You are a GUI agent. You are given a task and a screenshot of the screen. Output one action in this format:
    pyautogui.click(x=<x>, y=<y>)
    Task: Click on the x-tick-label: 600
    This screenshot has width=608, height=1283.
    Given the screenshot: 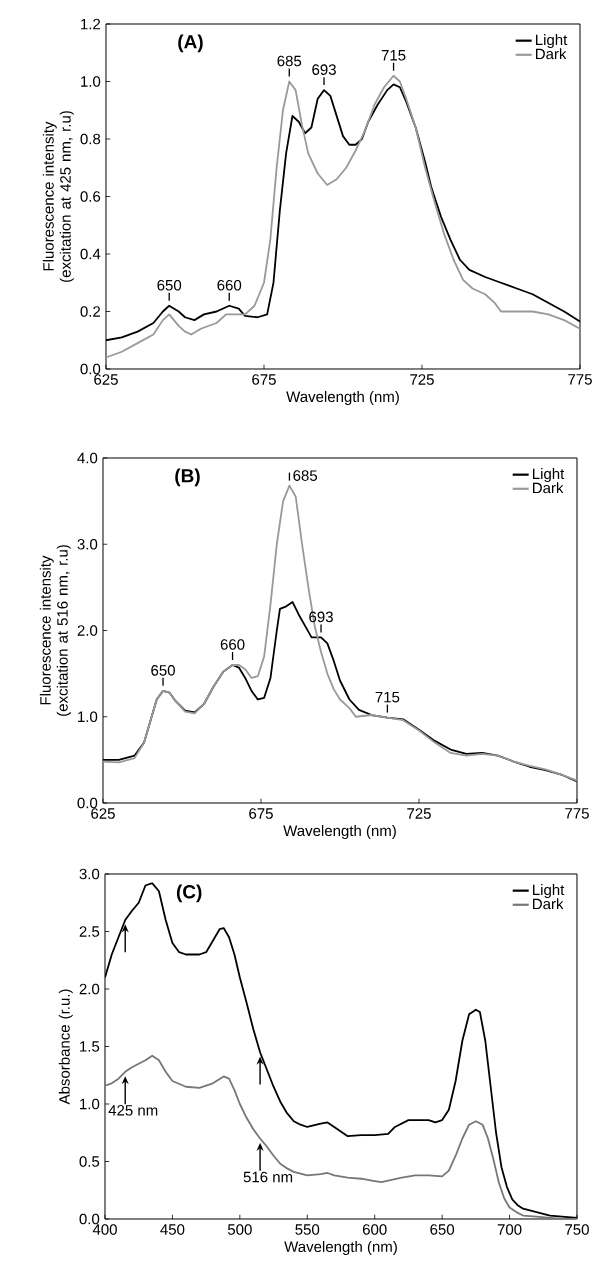 What is the action you would take?
    pyautogui.click(x=374, y=1229)
    